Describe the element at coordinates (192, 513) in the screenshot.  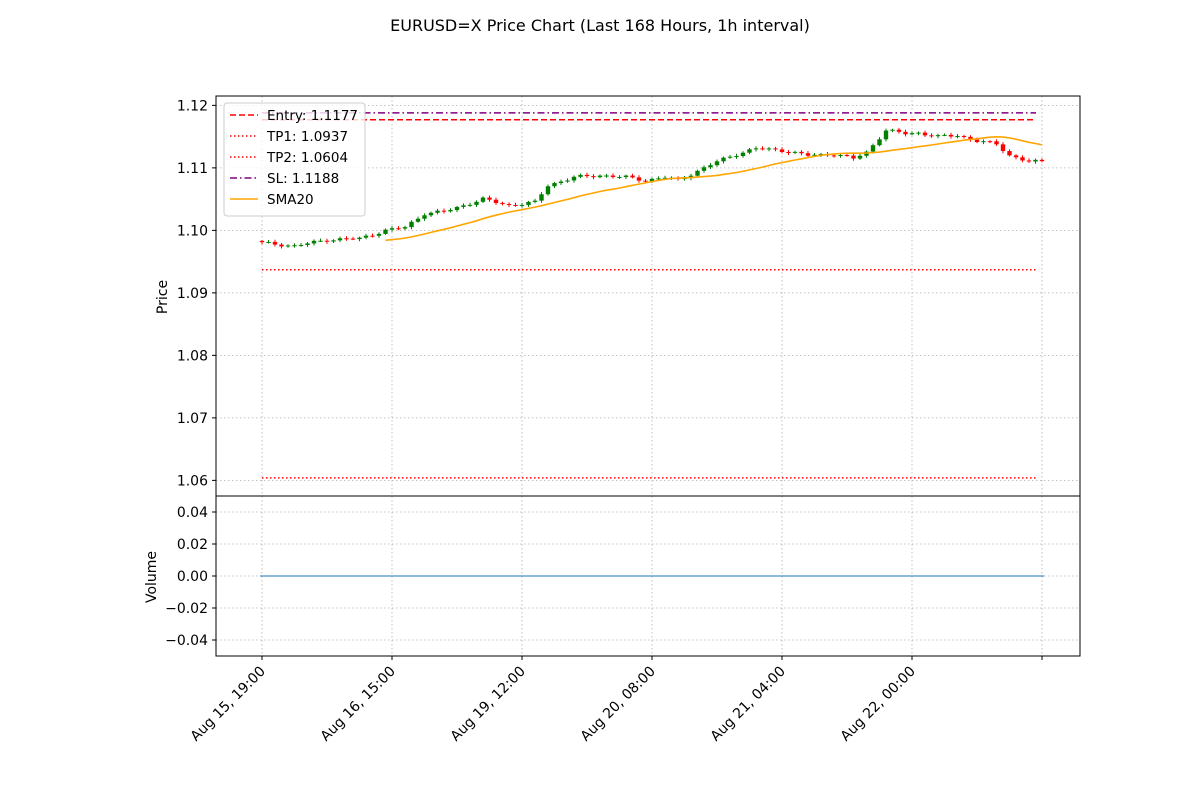
I see `volume-y-tick-label: 0.04` at that location.